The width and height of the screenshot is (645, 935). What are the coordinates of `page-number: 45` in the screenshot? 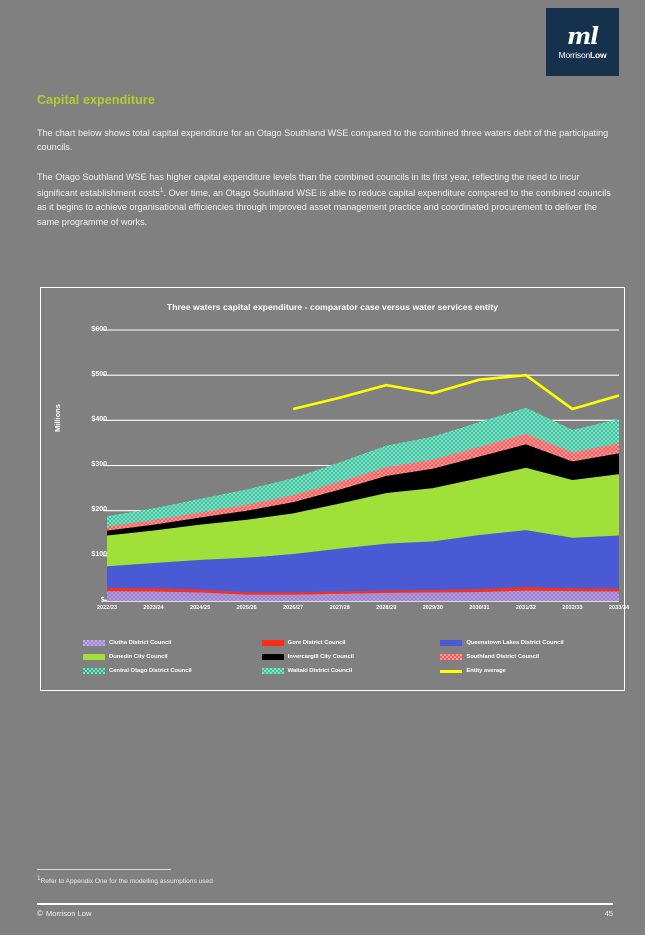 It's located at (608, 913).